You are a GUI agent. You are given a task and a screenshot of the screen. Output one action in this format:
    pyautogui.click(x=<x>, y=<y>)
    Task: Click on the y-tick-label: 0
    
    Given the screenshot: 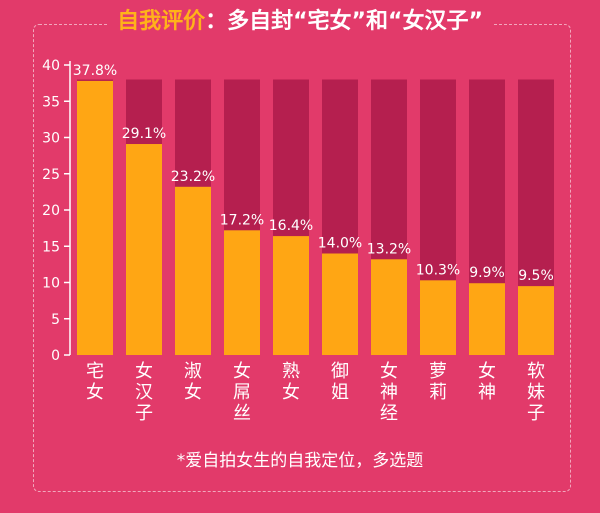 What is the action you would take?
    pyautogui.click(x=55, y=356)
    